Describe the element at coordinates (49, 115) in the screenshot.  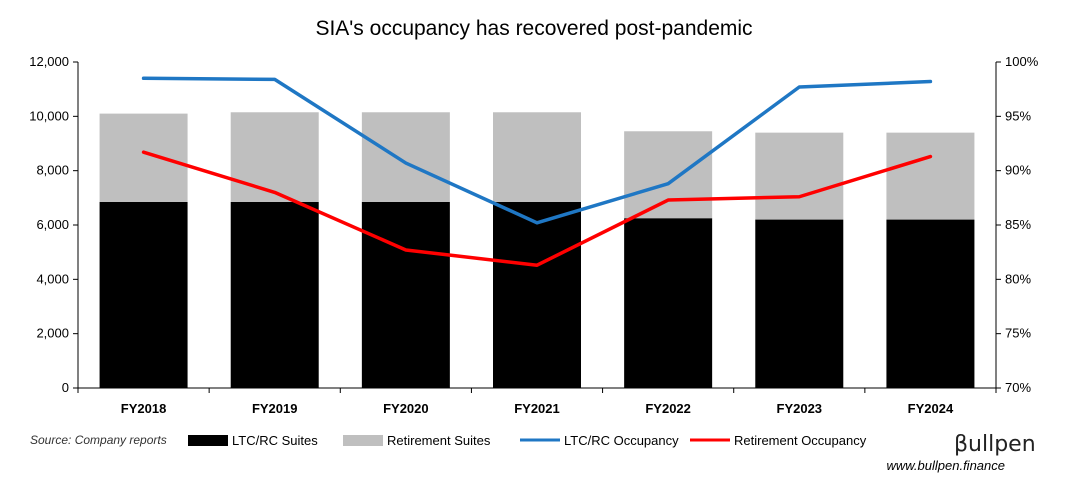
I see `left-tick-label: 10,000` at that location.